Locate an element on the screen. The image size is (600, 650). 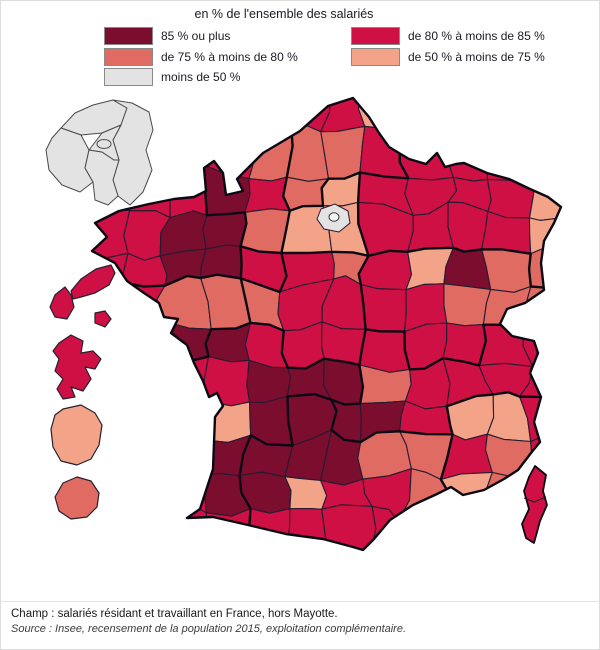
legend-swatch-clUnder50 is located at coordinates (128, 77).